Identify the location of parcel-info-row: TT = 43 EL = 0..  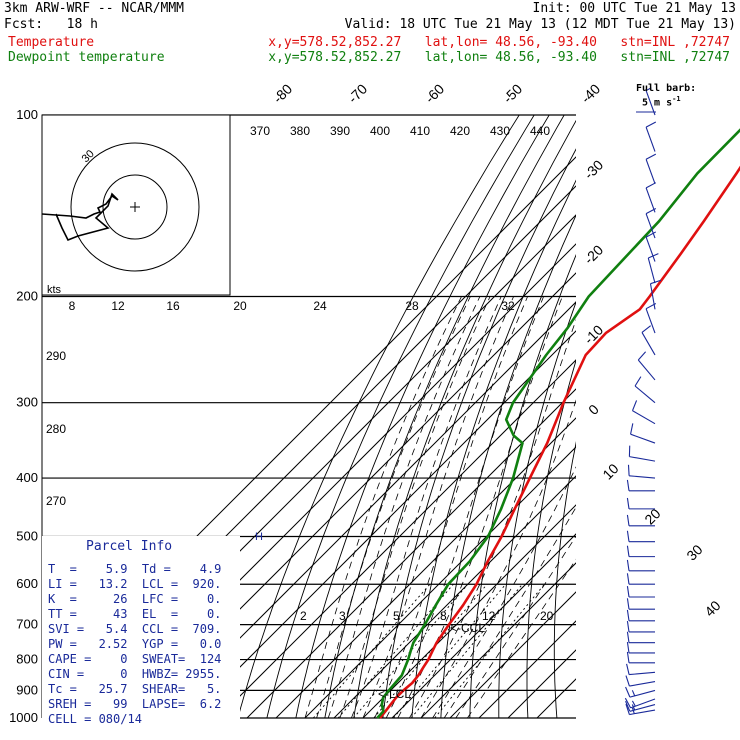
(135, 614).